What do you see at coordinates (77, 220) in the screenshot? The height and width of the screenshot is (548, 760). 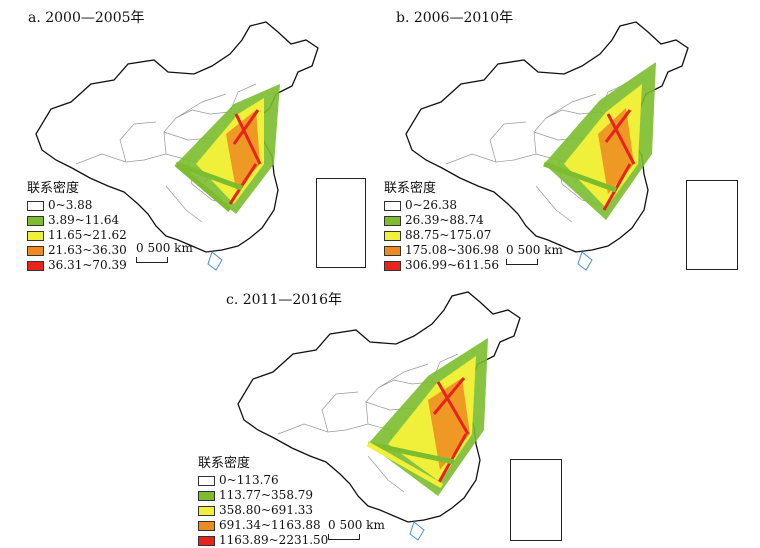 I see `legend-item: 3.89~11.64` at bounding box center [77, 220].